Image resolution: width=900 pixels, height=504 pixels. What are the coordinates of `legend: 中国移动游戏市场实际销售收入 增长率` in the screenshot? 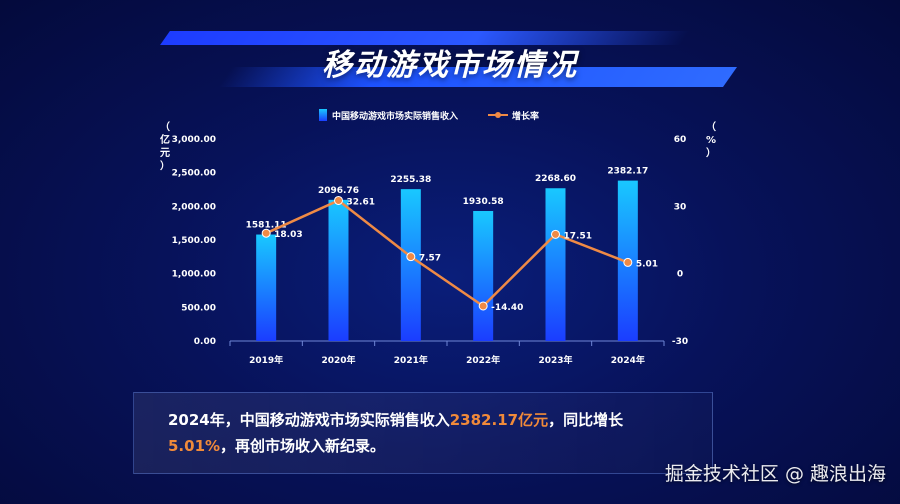 It's located at (429, 115).